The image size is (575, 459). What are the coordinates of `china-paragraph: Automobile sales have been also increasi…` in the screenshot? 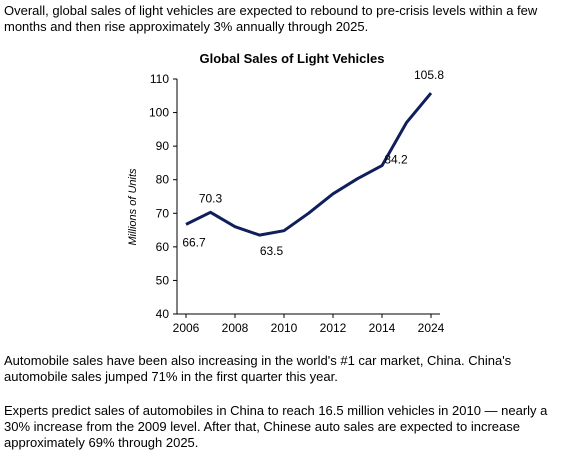 It's located at (258, 368).